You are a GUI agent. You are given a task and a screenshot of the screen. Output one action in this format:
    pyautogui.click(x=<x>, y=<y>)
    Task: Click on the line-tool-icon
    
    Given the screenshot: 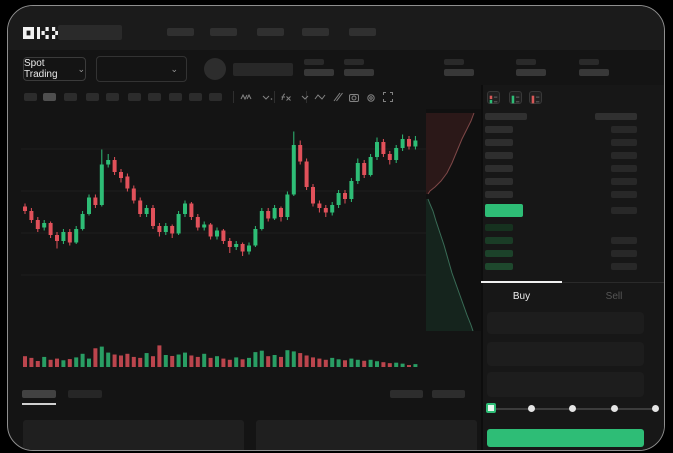 What is the action you would take?
    pyautogui.click(x=320, y=97)
    